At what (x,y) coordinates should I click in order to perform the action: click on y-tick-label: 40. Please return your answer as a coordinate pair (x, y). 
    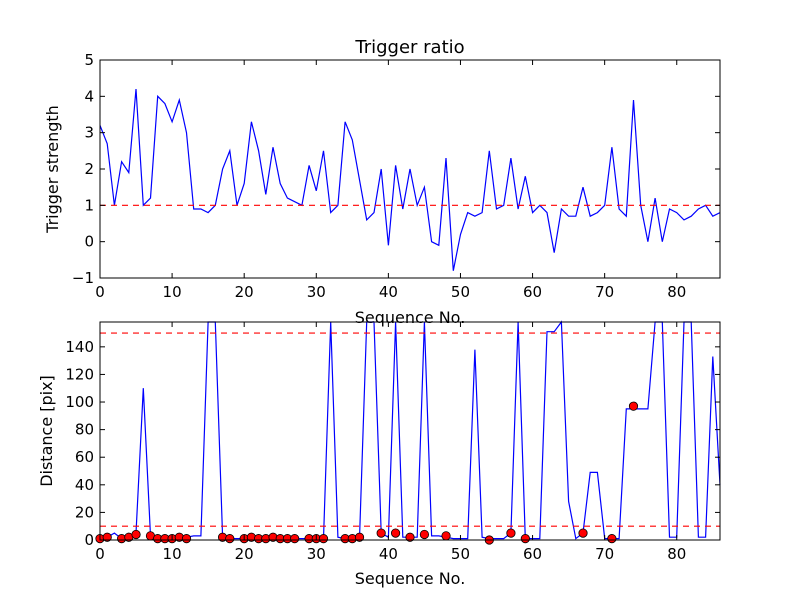
    Looking at the image, I should click on (84, 485).